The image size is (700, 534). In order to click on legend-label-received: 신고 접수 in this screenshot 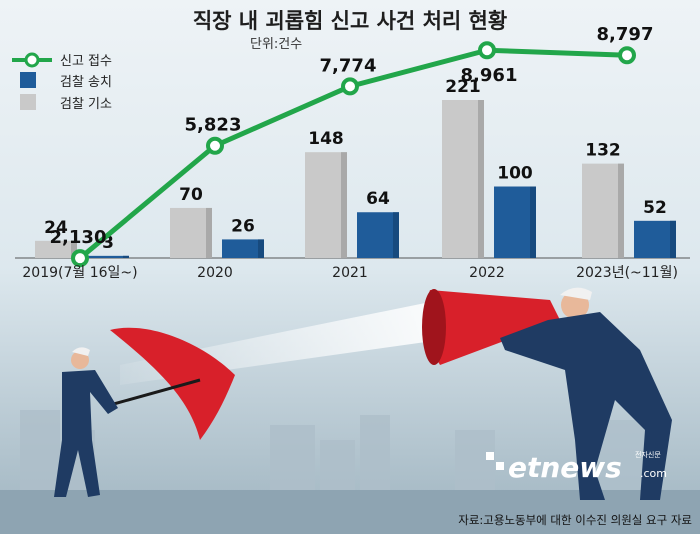, I will do `click(86, 61)`.